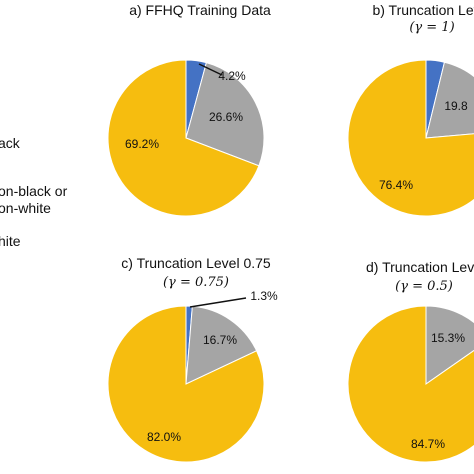 The height and width of the screenshot is (474, 474). Describe the element at coordinates (424, 286) in the screenshot. I see `chart-subtitle: (γ = 0.5)` at that location.